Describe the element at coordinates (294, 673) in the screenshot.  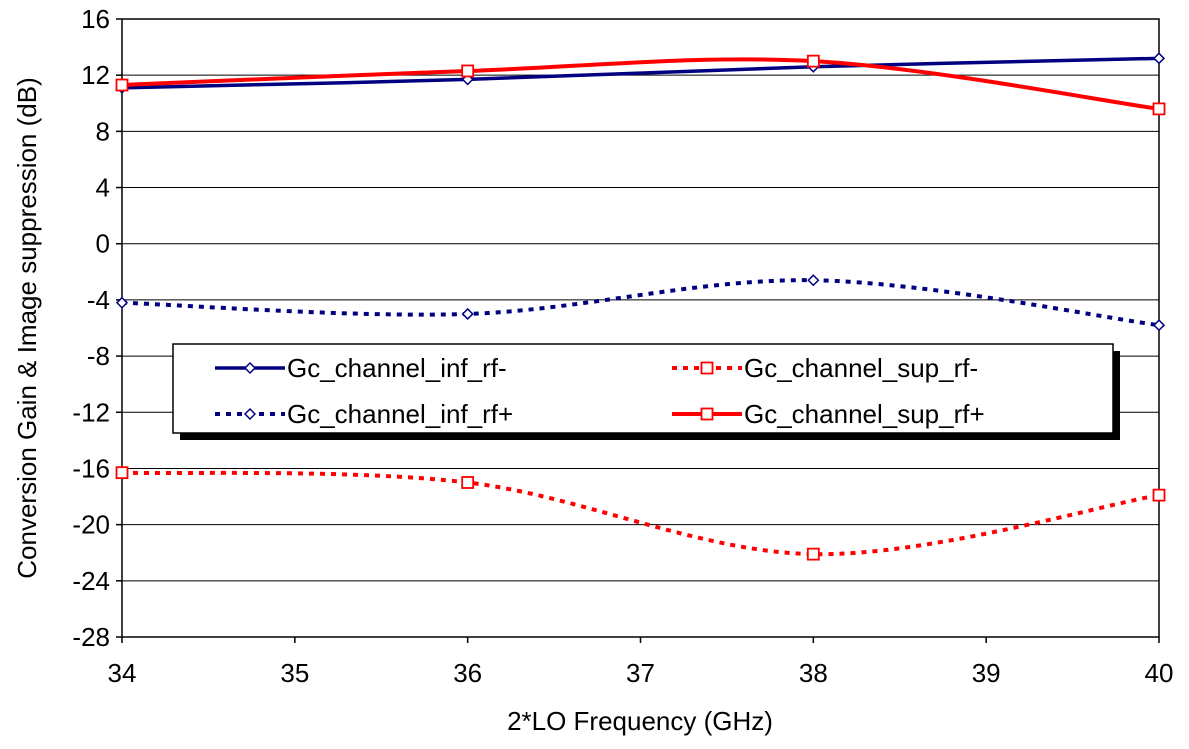
I see `x-tick-label: 35` at that location.